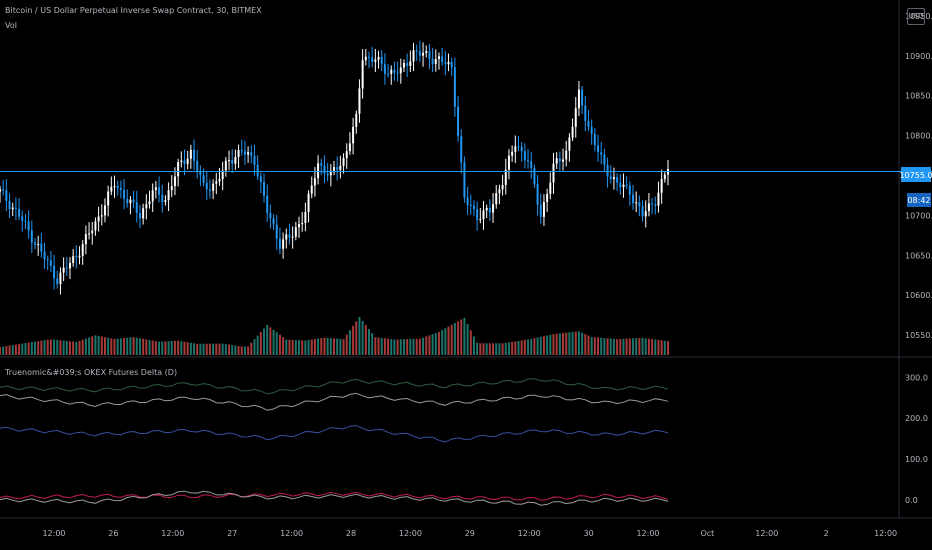 The height and width of the screenshot is (550, 932). I want to click on time-tick-label: 28, so click(351, 533).